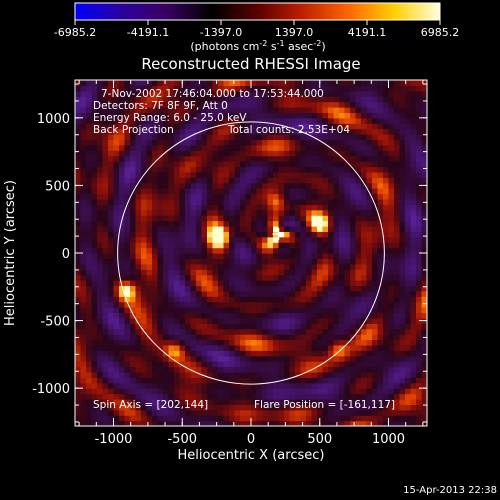  Describe the element at coordinates (278, 234) in the screenshot. I see `flare-cross-marker` at that location.